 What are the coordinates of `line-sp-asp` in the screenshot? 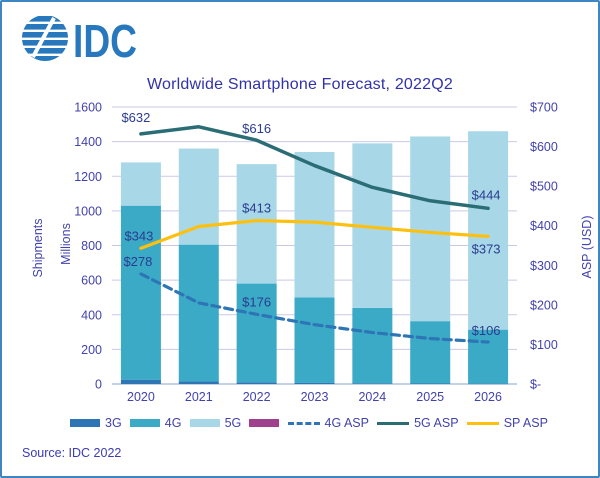 It's located at (314, 234).